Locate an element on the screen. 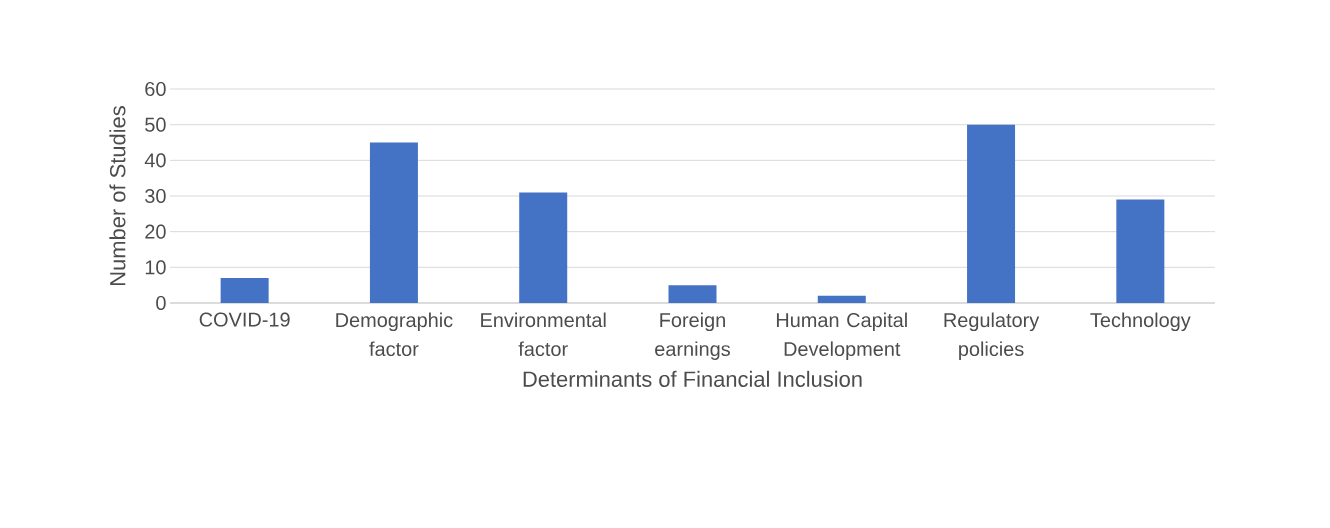 This screenshot has width=1330, height=528. y-tick-label: 60 is located at coordinates (155, 89).